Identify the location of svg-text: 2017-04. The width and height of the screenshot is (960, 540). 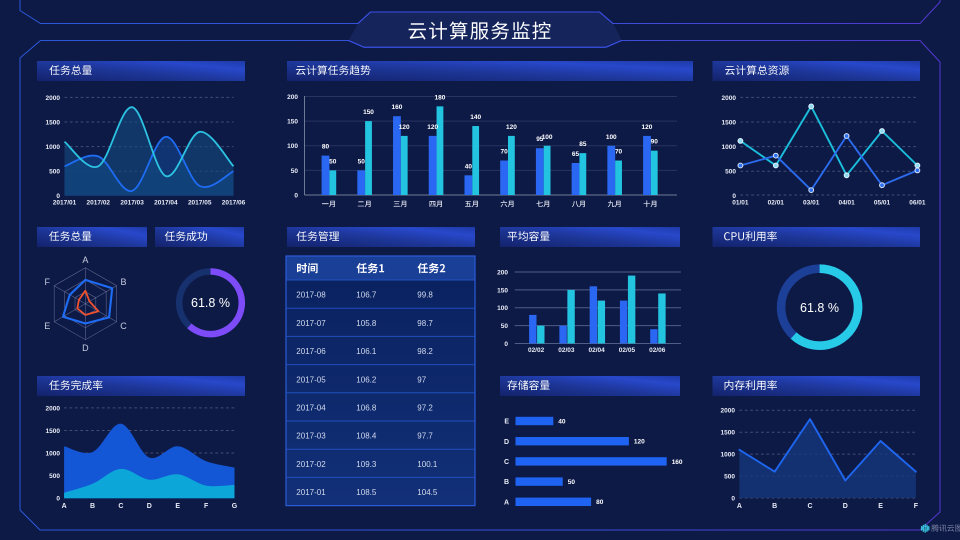
(311, 408).